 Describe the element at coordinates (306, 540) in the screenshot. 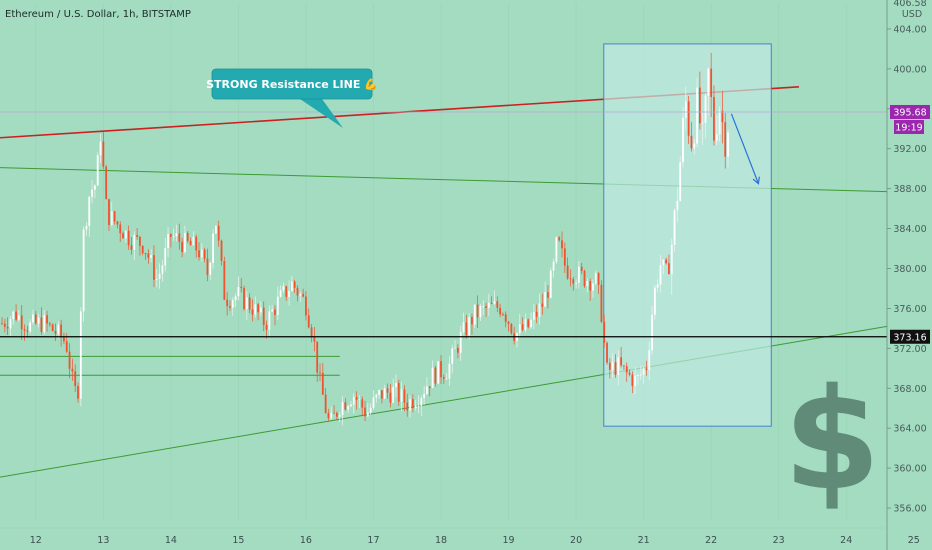

I see `x-tick-label: 16` at that location.